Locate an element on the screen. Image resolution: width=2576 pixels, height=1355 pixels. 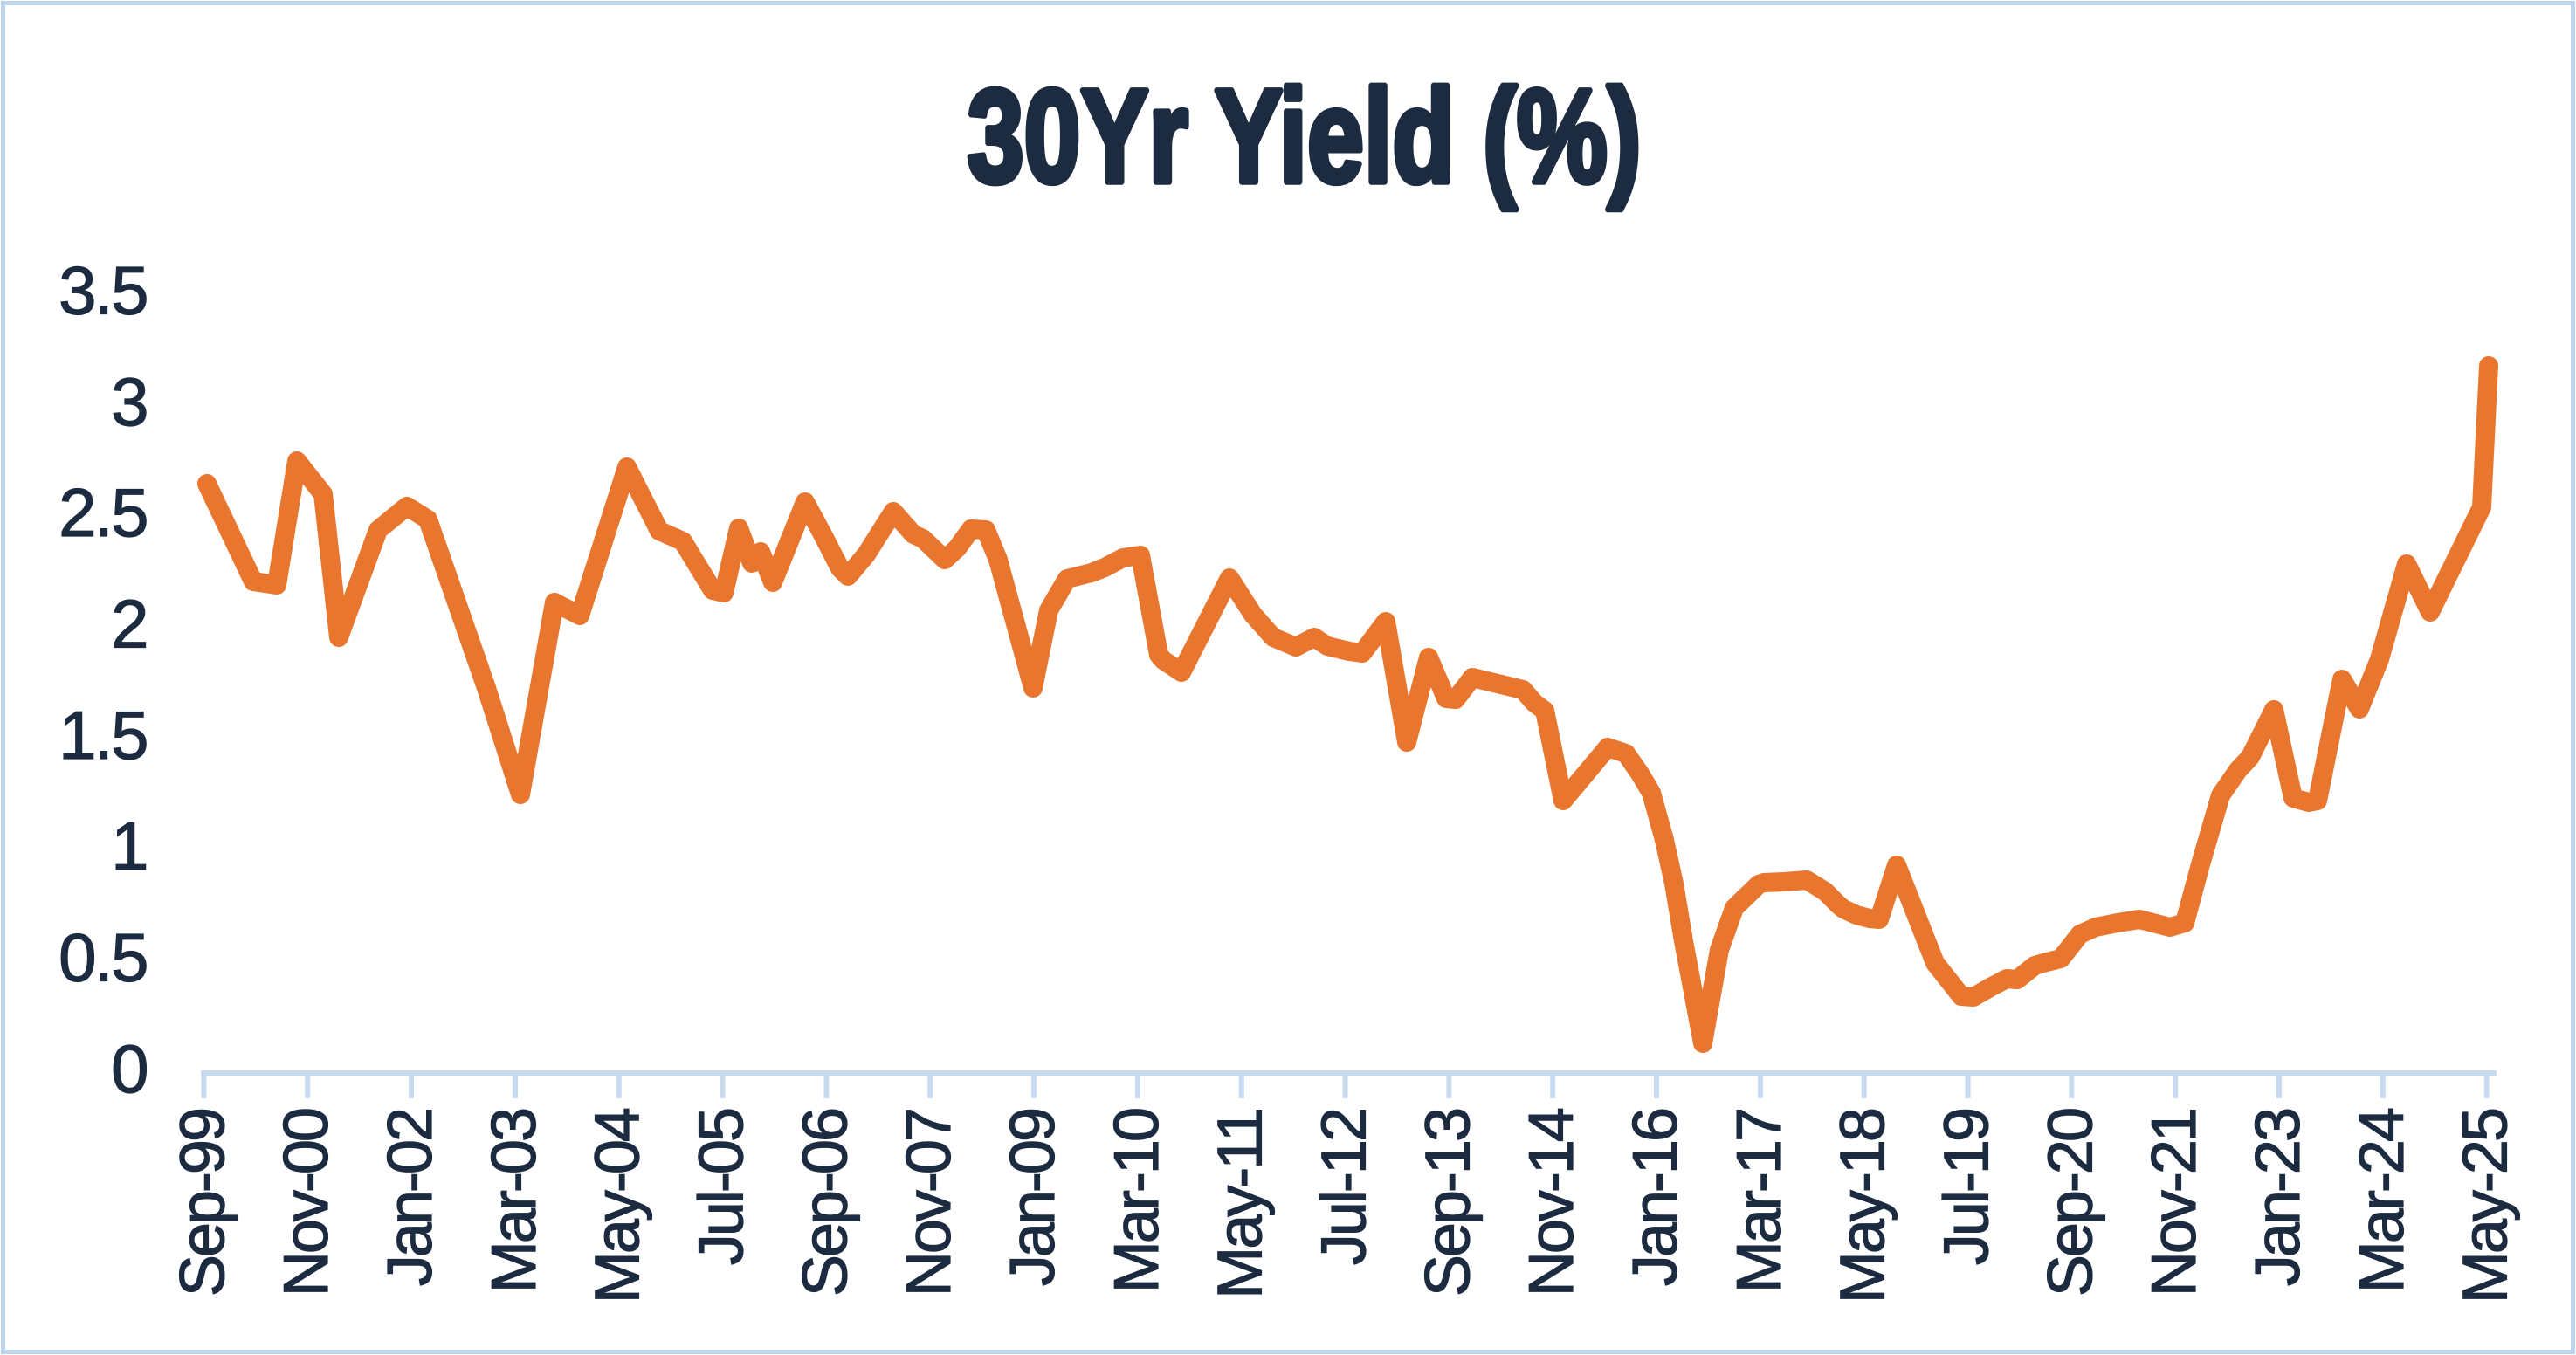
svg-text: Nov-00 is located at coordinates (306, 1203).